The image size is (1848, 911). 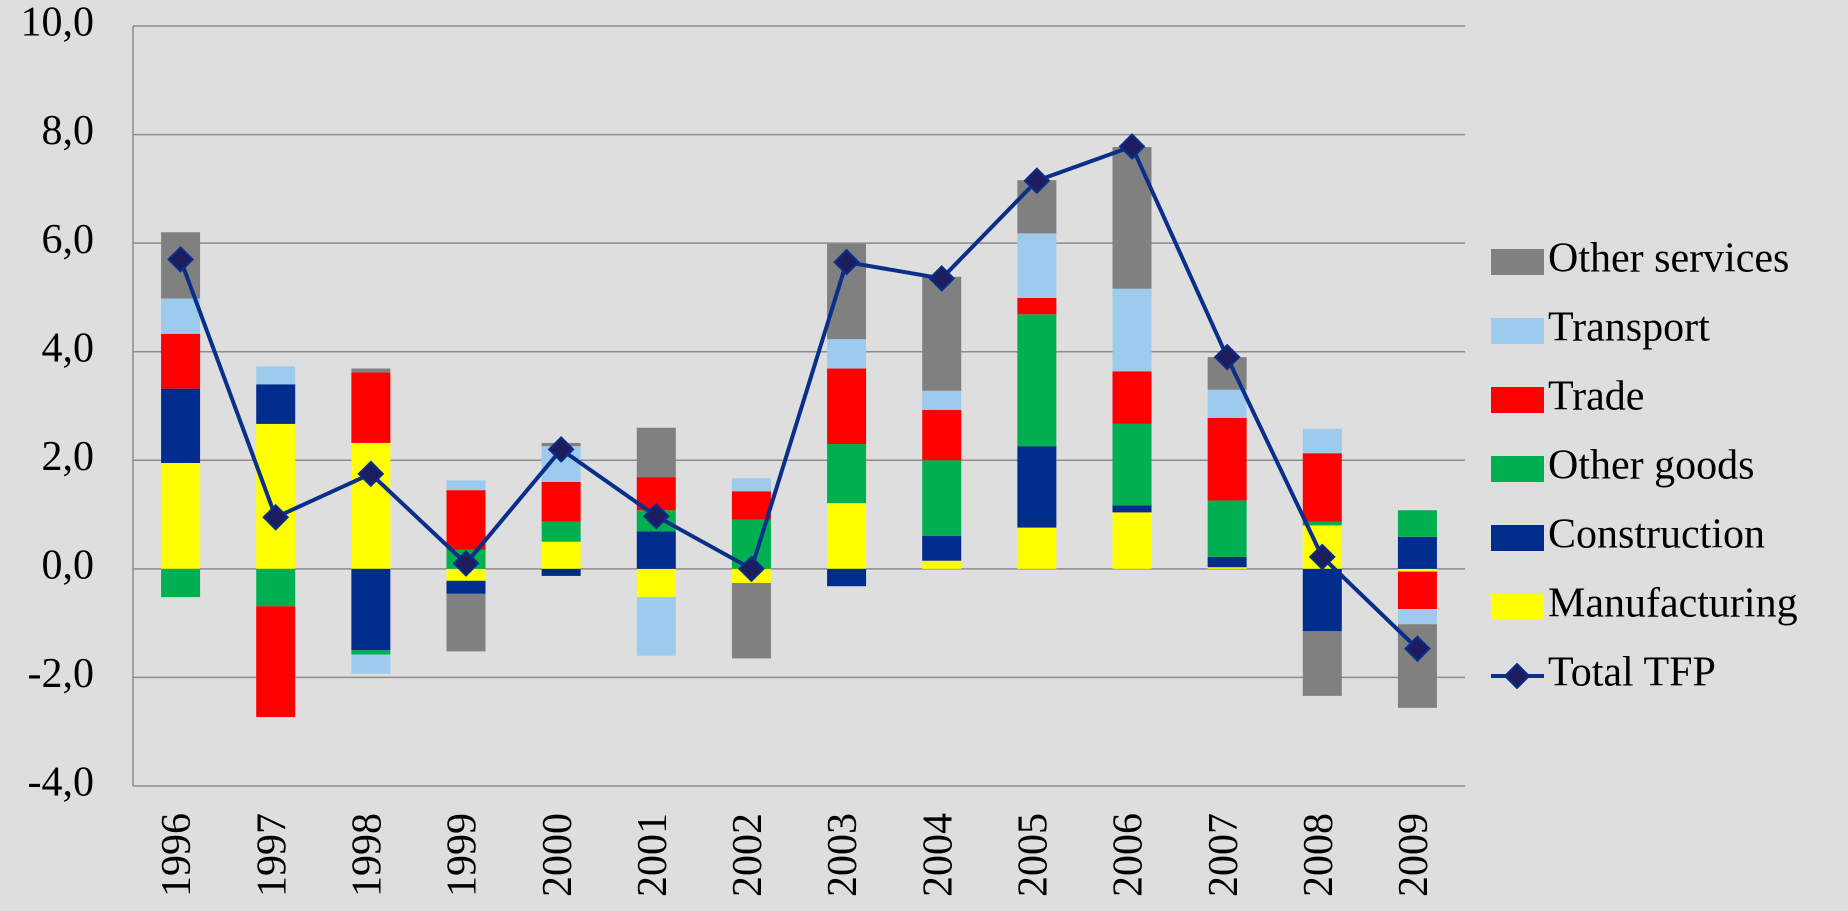 I want to click on x-tick-label: 2009, so click(x=1414, y=855).